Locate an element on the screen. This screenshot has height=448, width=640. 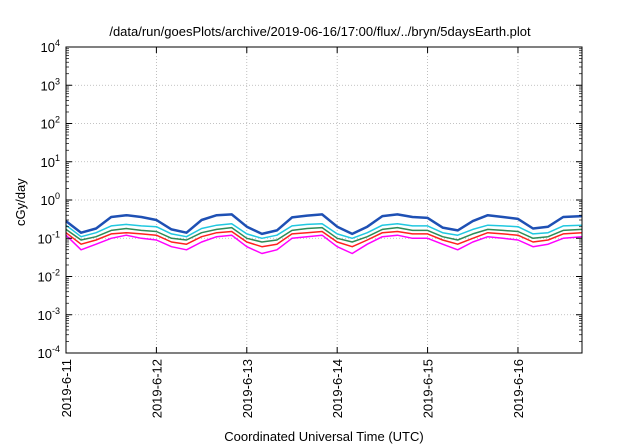
y-tick-label: 10¹ is located at coordinates (50, 161).